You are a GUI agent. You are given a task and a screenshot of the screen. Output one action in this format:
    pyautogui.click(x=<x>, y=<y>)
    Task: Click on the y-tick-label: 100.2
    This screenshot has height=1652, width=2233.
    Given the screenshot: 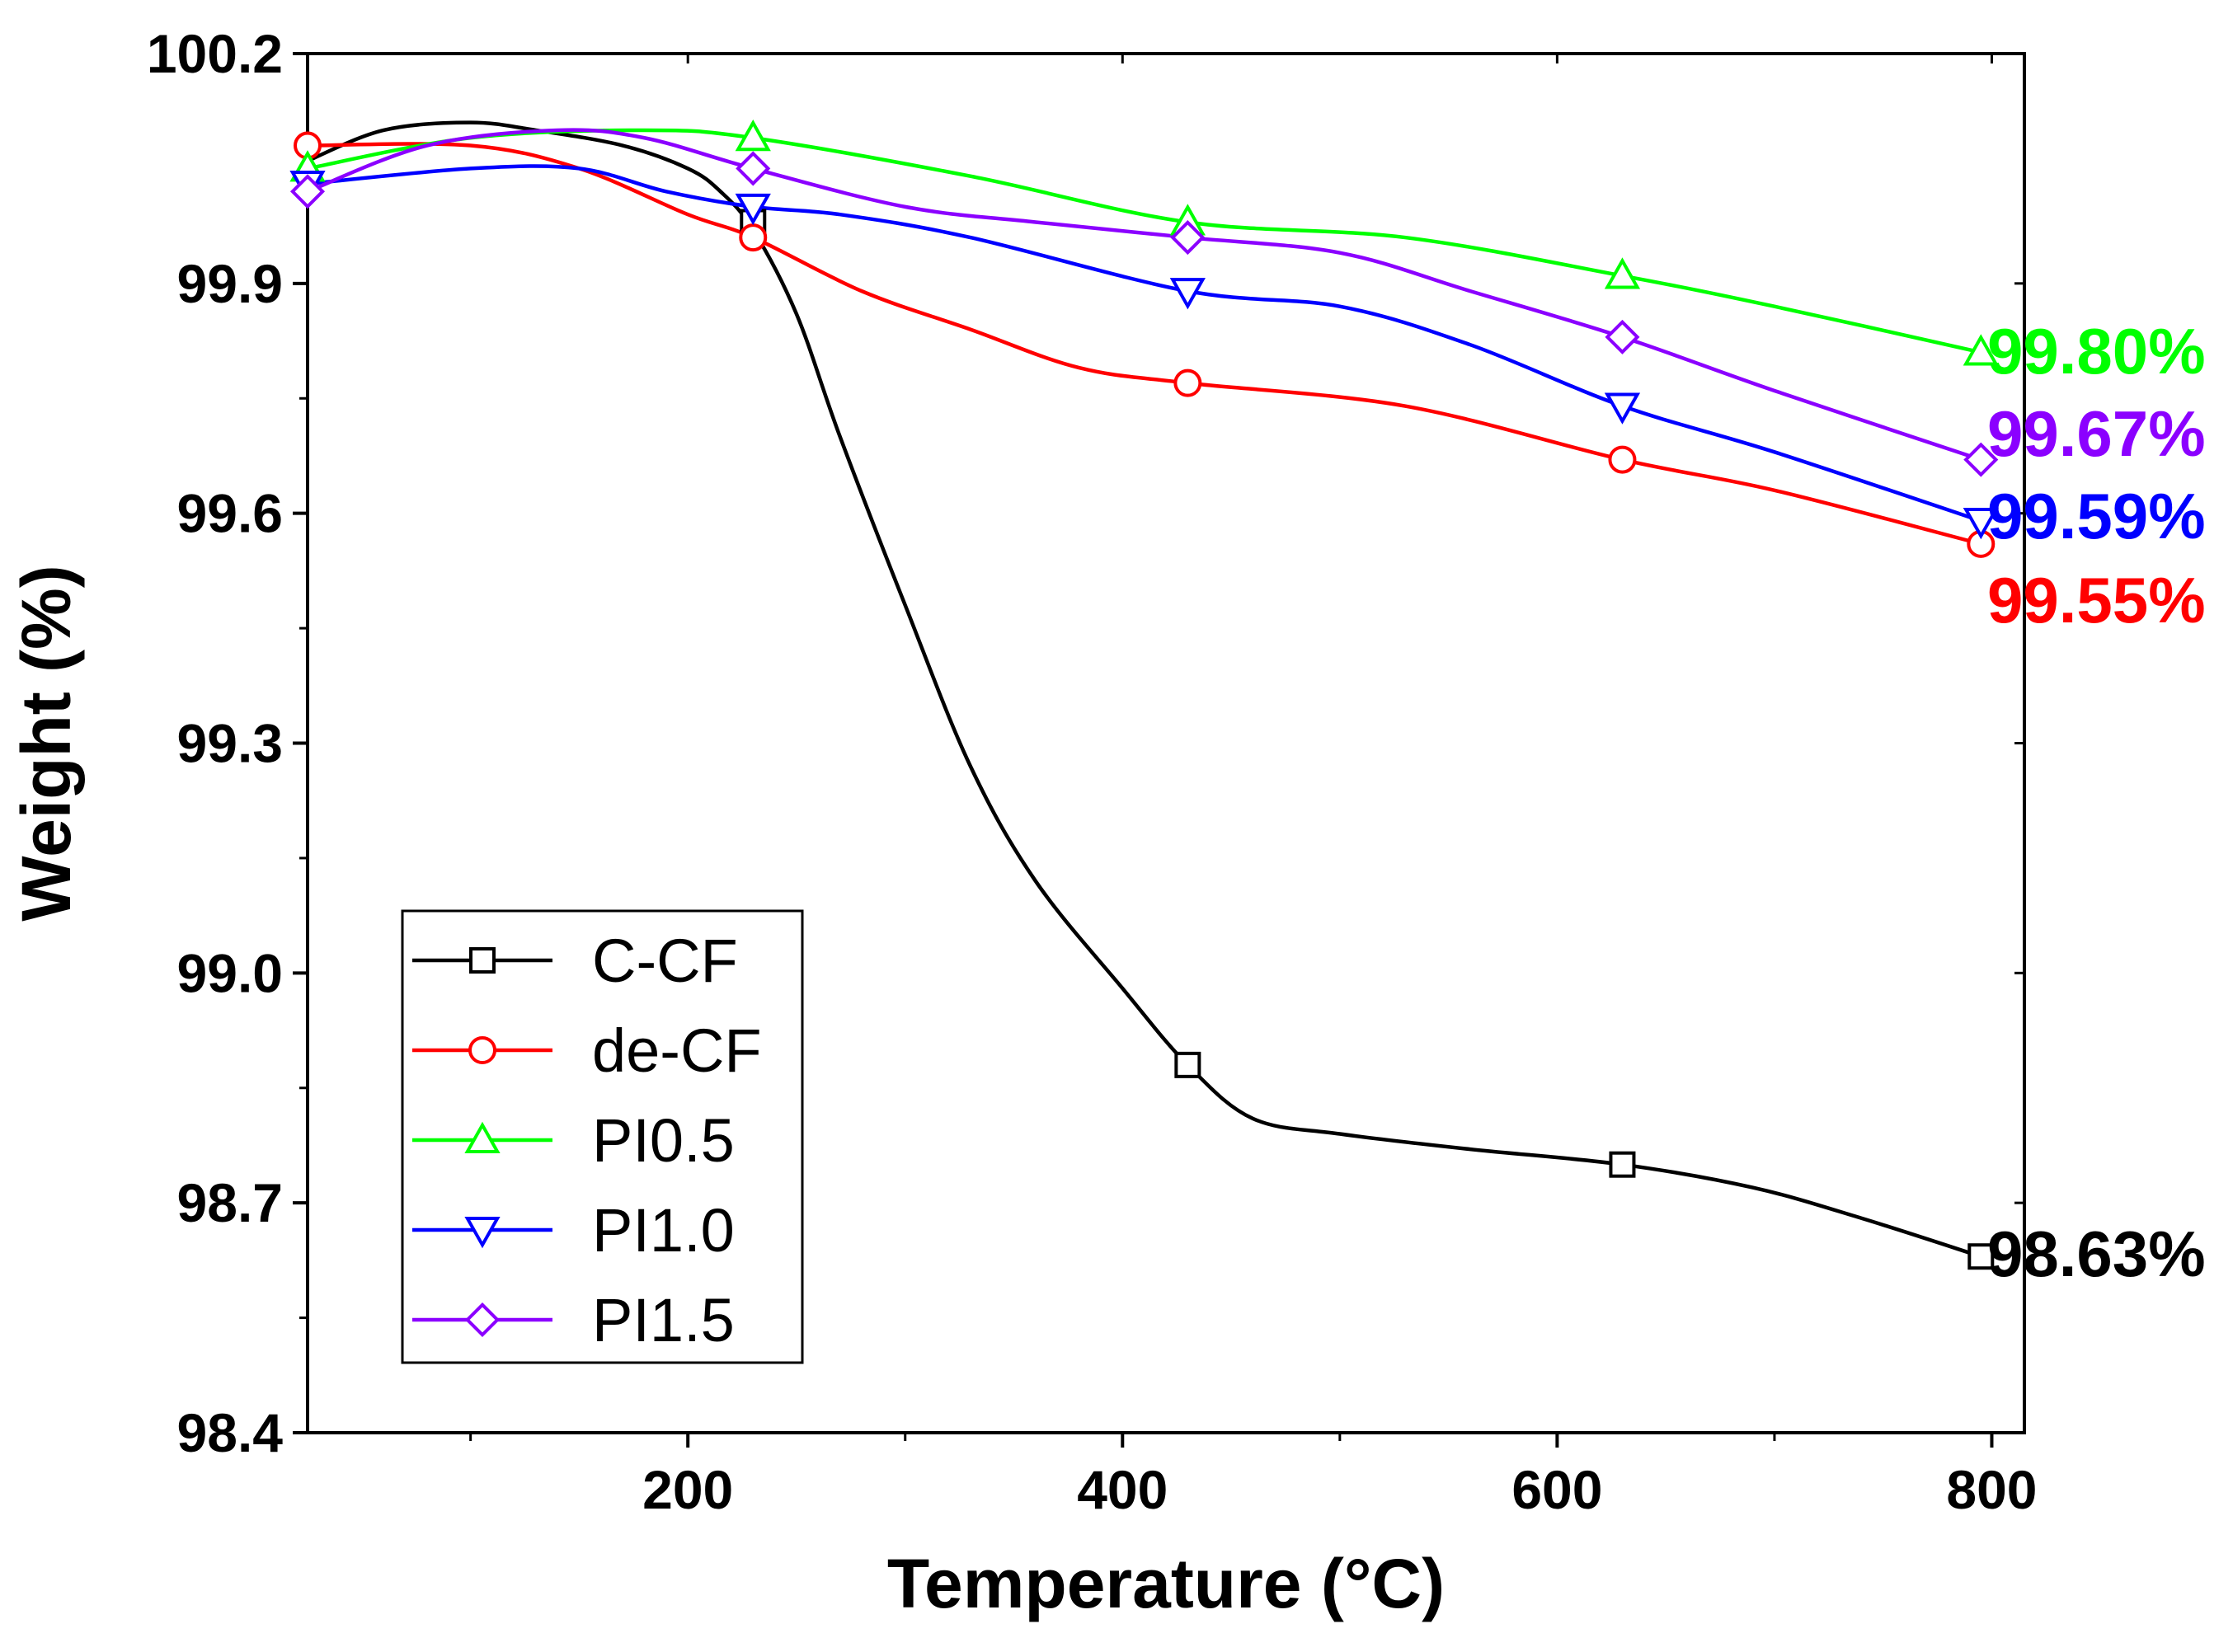 What is the action you would take?
    pyautogui.click(x=215, y=54)
    